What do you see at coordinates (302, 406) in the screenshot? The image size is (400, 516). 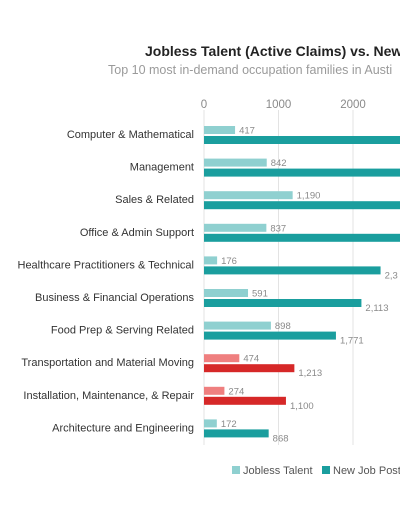 I see `data-label-new-job-postings: 1,100` at bounding box center [302, 406].